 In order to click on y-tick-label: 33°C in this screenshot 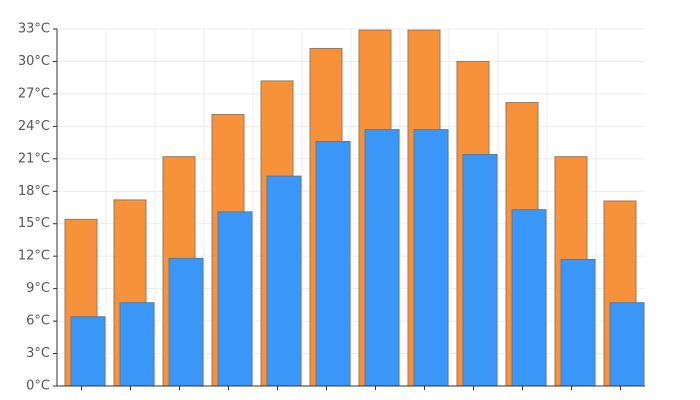, I will do `click(34, 29)`.